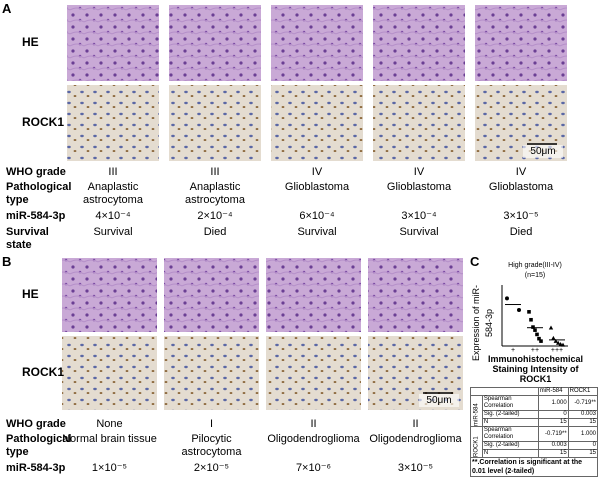 This screenshot has width=600, height=483. Describe the element at coordinates (7, 261) in the screenshot. I see `panel-label: B` at that location.